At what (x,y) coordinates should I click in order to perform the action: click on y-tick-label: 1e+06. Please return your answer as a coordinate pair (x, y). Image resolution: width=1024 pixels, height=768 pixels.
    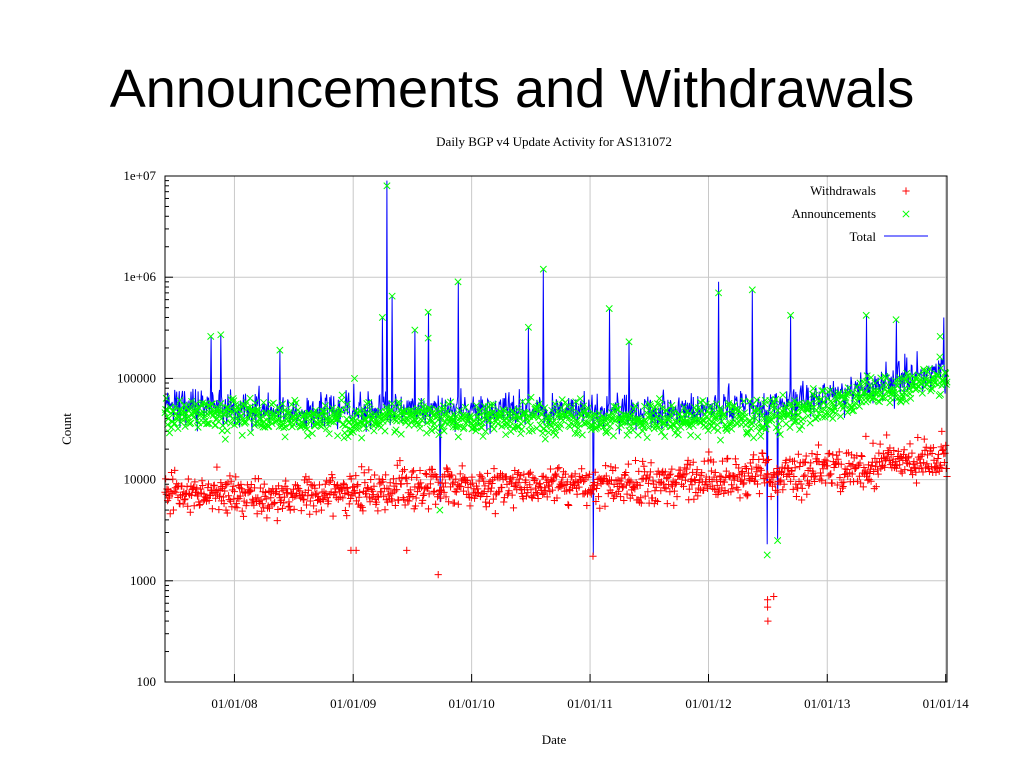
    Looking at the image, I should click on (139, 276).